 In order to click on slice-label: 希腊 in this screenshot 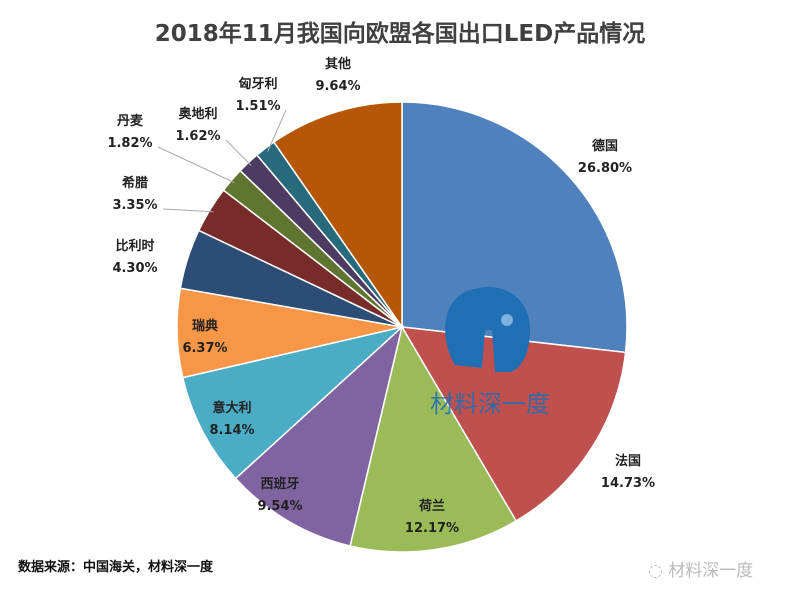, I will do `click(135, 183)`.